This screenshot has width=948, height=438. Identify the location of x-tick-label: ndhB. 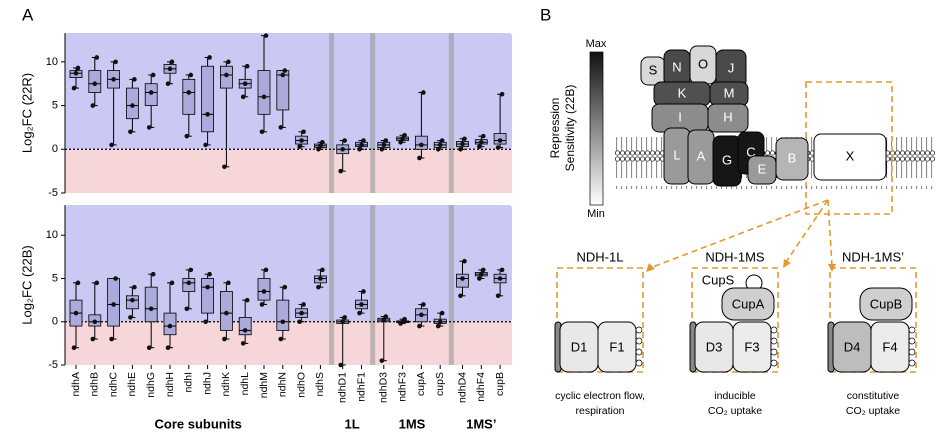
(95, 384).